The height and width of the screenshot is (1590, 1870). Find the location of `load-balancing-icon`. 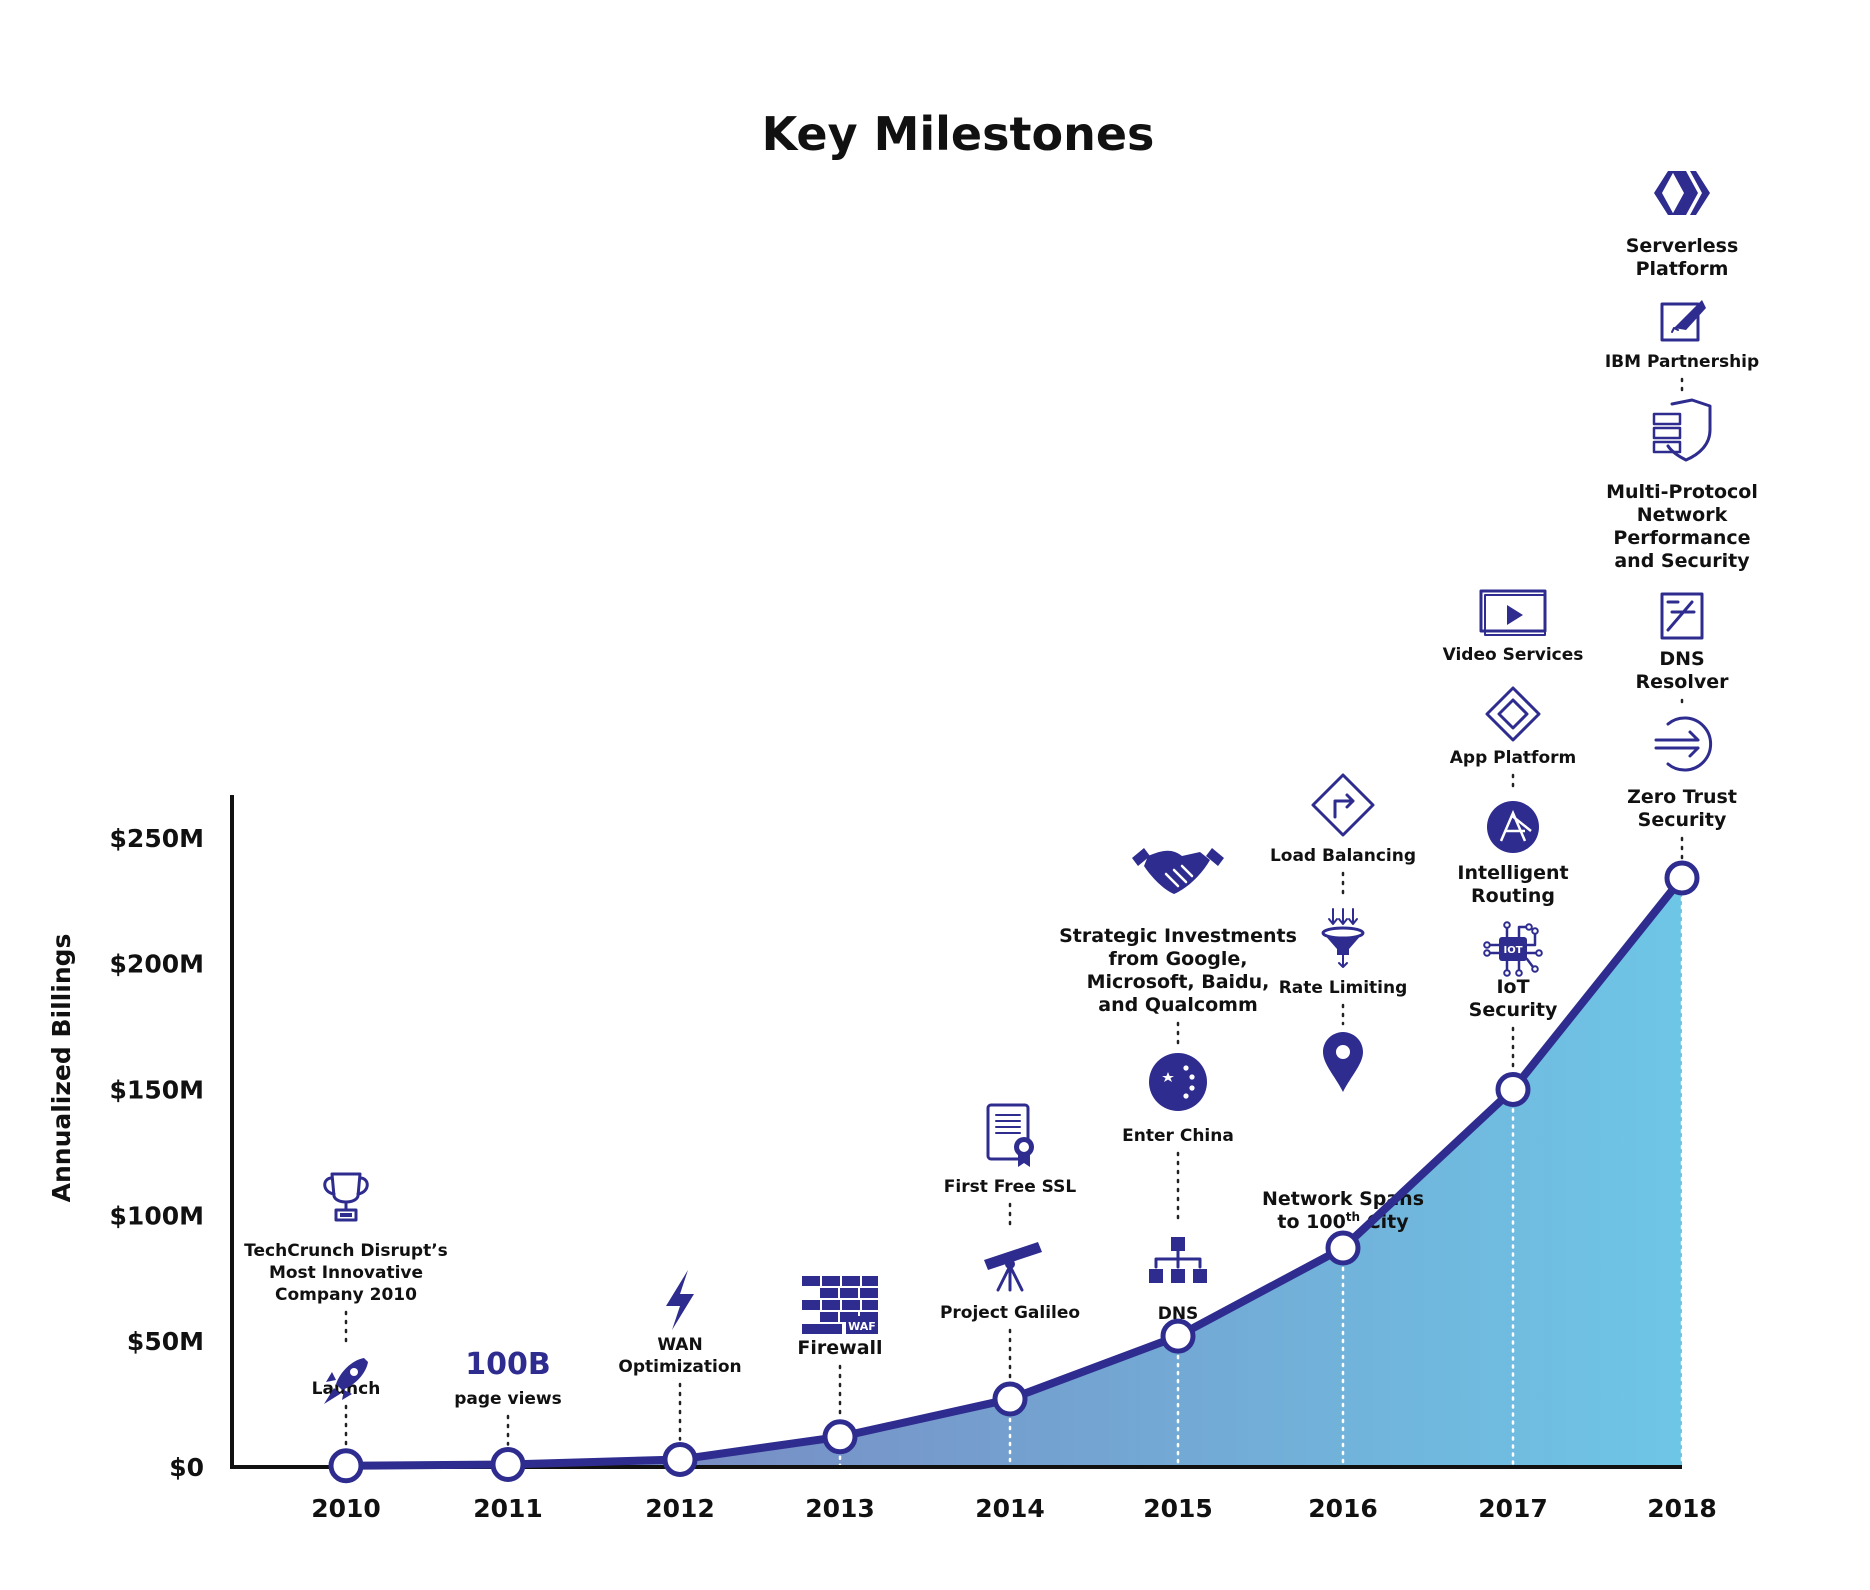

load-balancing-icon is located at coordinates (1343, 805).